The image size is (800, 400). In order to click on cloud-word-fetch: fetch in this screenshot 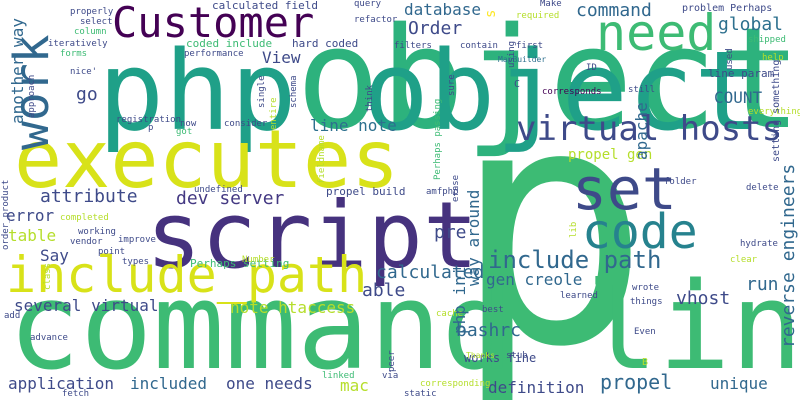, I will do `click(76, 394)`.